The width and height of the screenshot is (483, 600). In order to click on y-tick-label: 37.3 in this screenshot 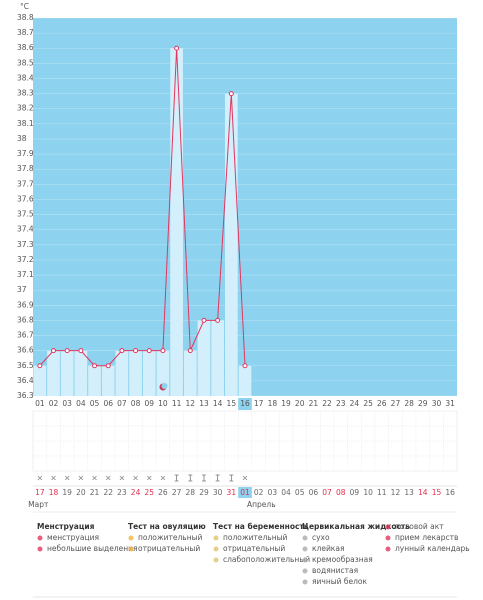, I will do `click(25, 244)`.